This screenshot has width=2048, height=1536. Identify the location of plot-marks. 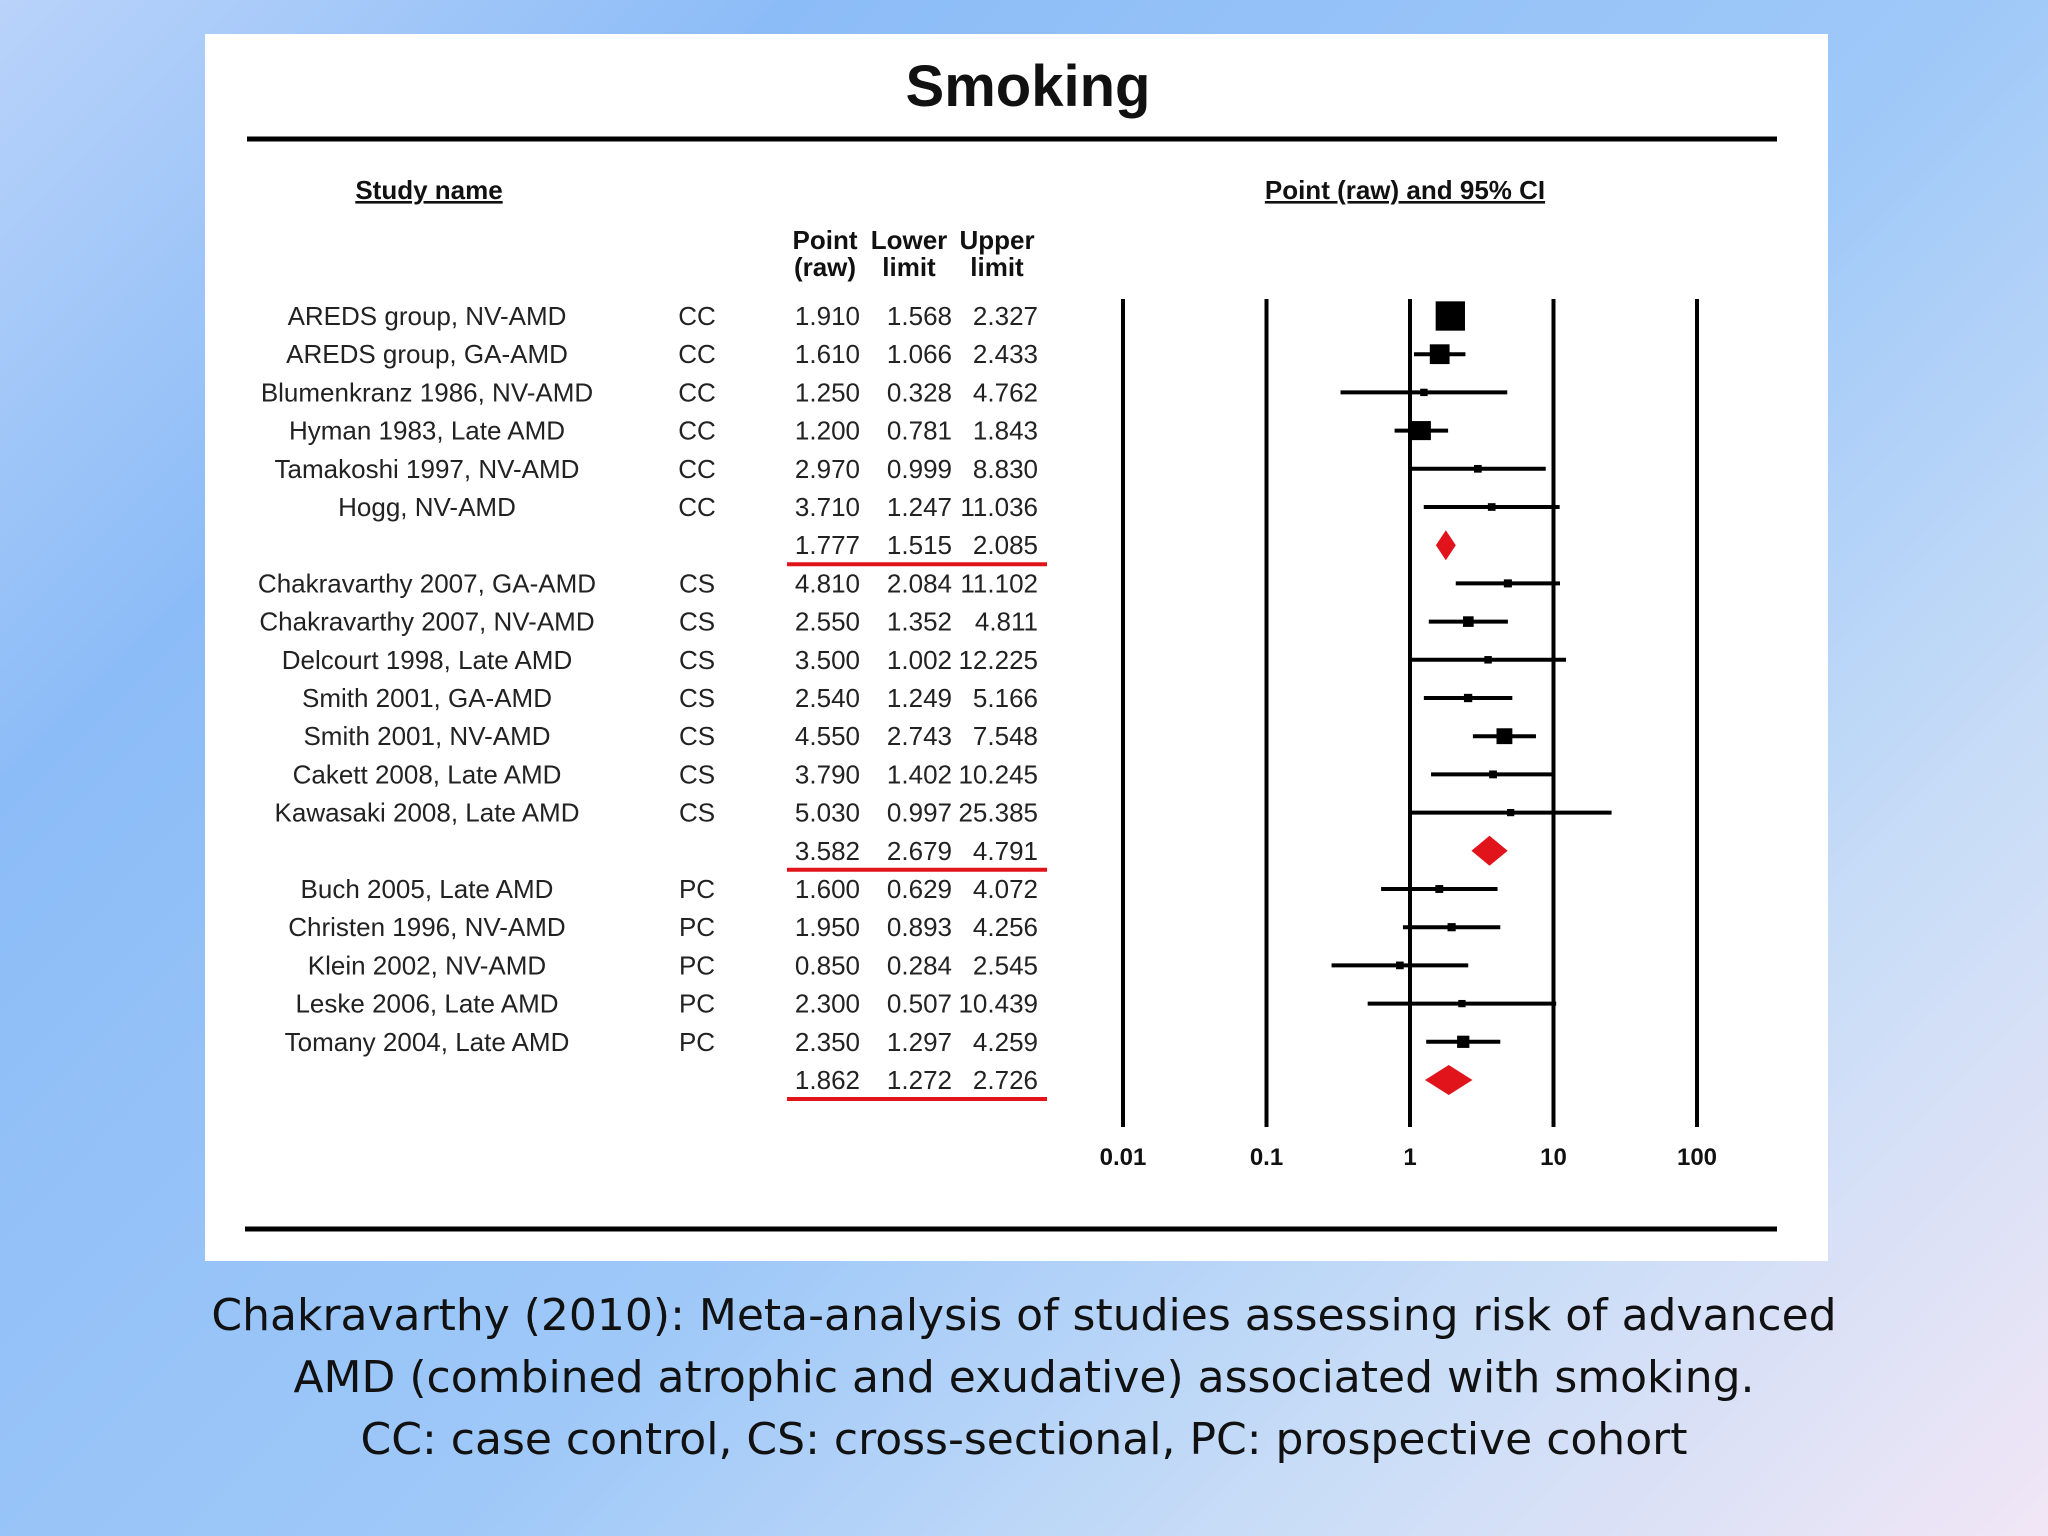
(1471, 698).